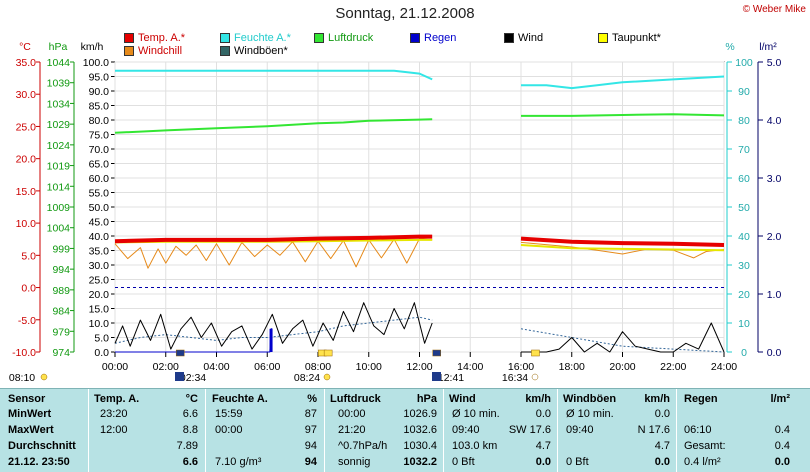 The height and width of the screenshot is (472, 810). I want to click on table-header-cell: %, so click(312, 399).